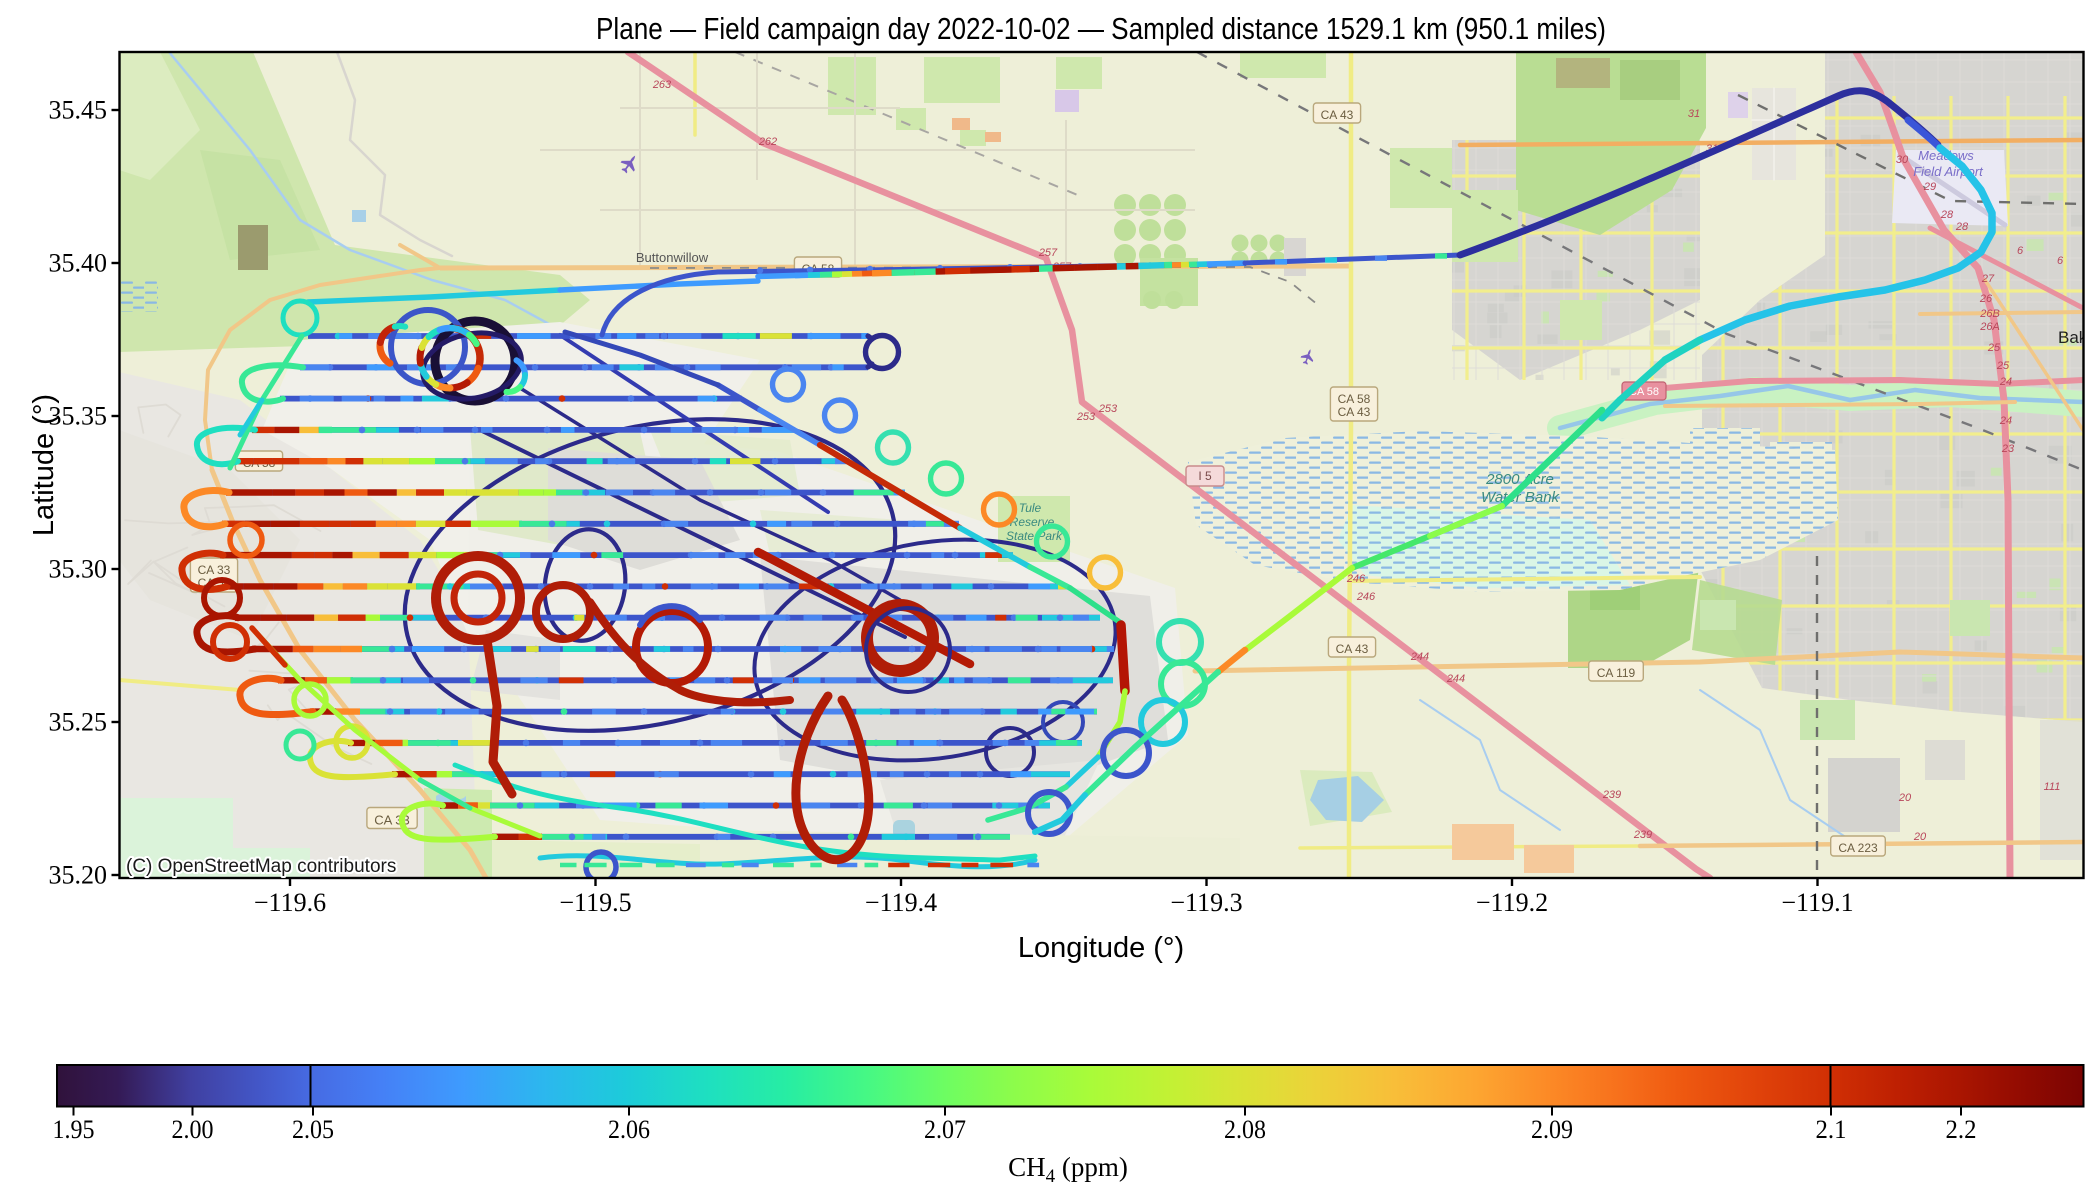  Describe the element at coordinates (1929, 187) in the screenshot. I see `svg-text: 29` at that location.